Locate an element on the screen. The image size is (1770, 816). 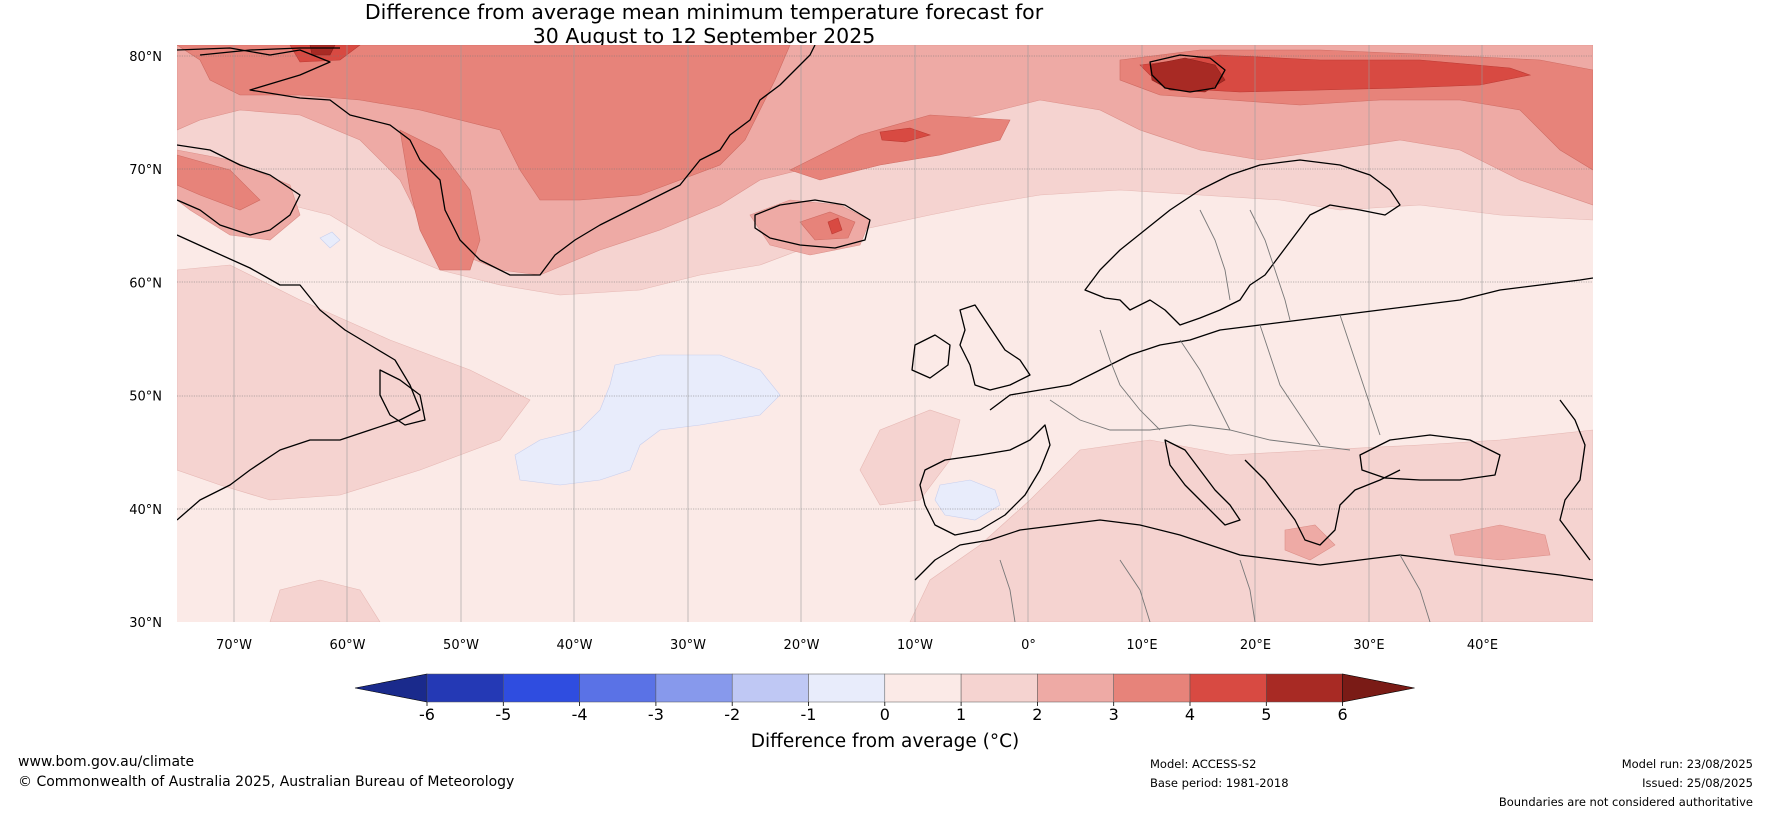
lon-label-10: 30°E is located at coordinates (1368, 645).